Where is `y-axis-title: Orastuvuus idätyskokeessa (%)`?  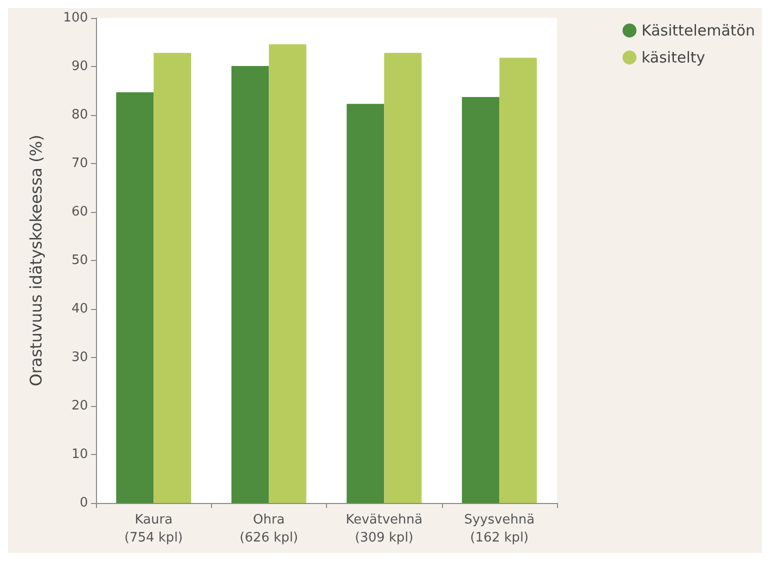 y-axis-title: Orastuvuus idätyskokeessa (%) is located at coordinates (36, 260).